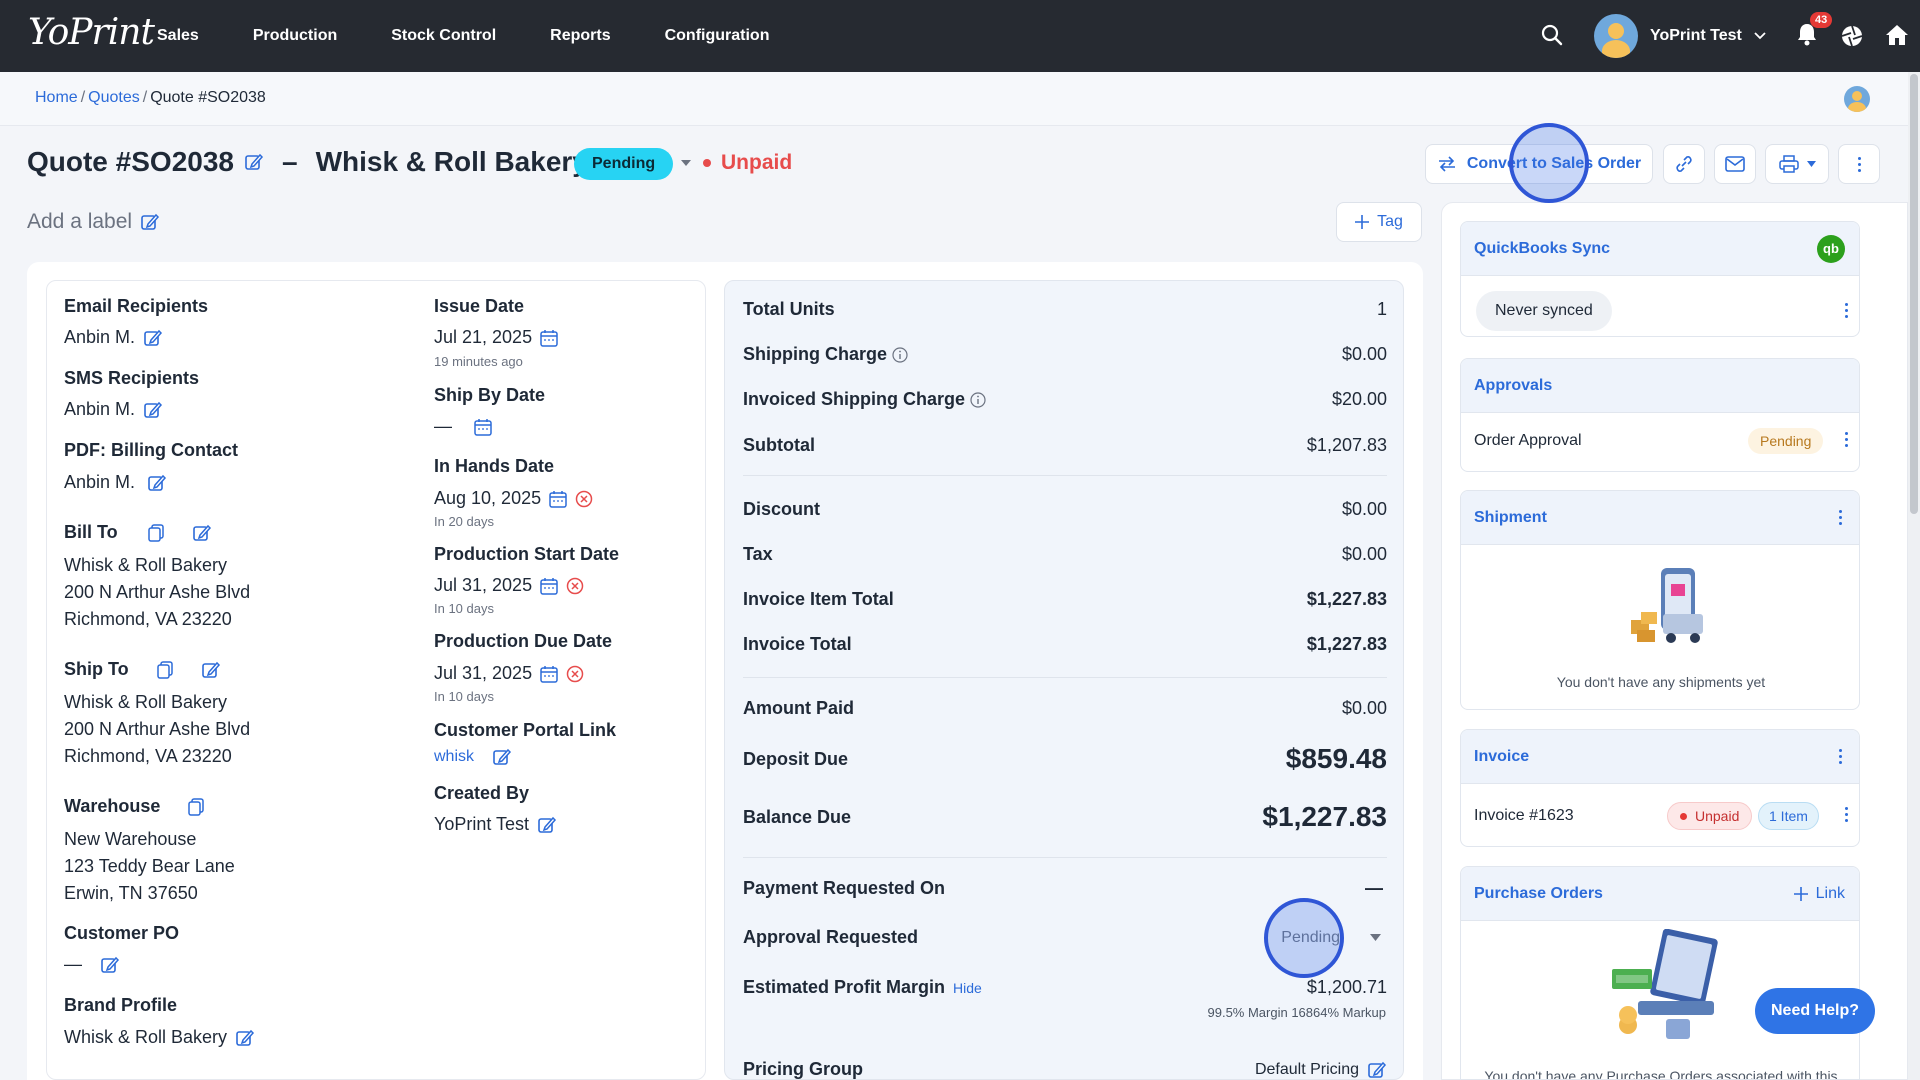 This screenshot has height=1080, width=1920. What do you see at coordinates (444, 35) in the screenshot?
I see `nav-stock-control: Stock Control` at bounding box center [444, 35].